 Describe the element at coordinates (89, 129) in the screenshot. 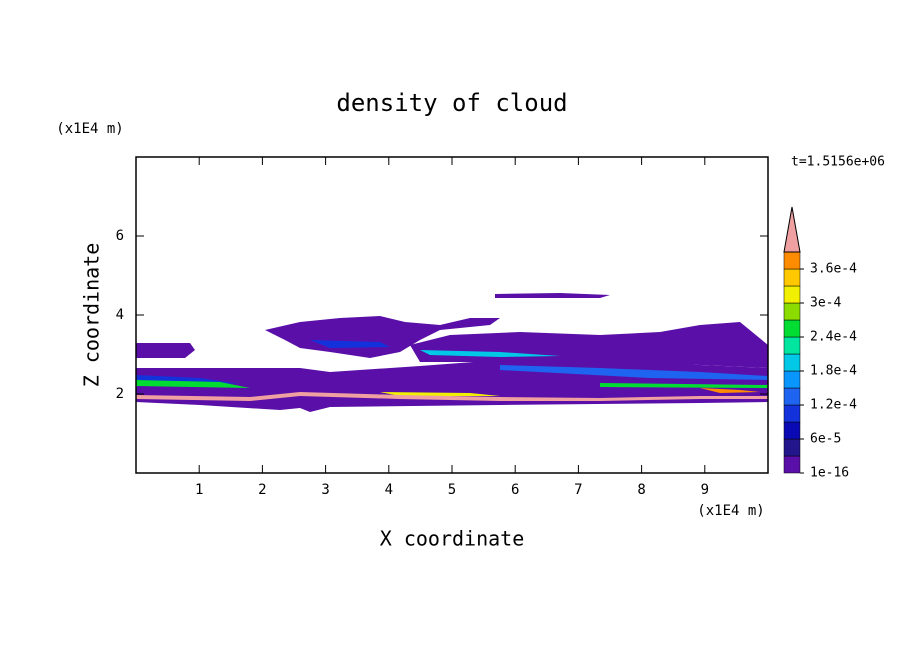

I see `y-unit: (x1E4 m)` at that location.